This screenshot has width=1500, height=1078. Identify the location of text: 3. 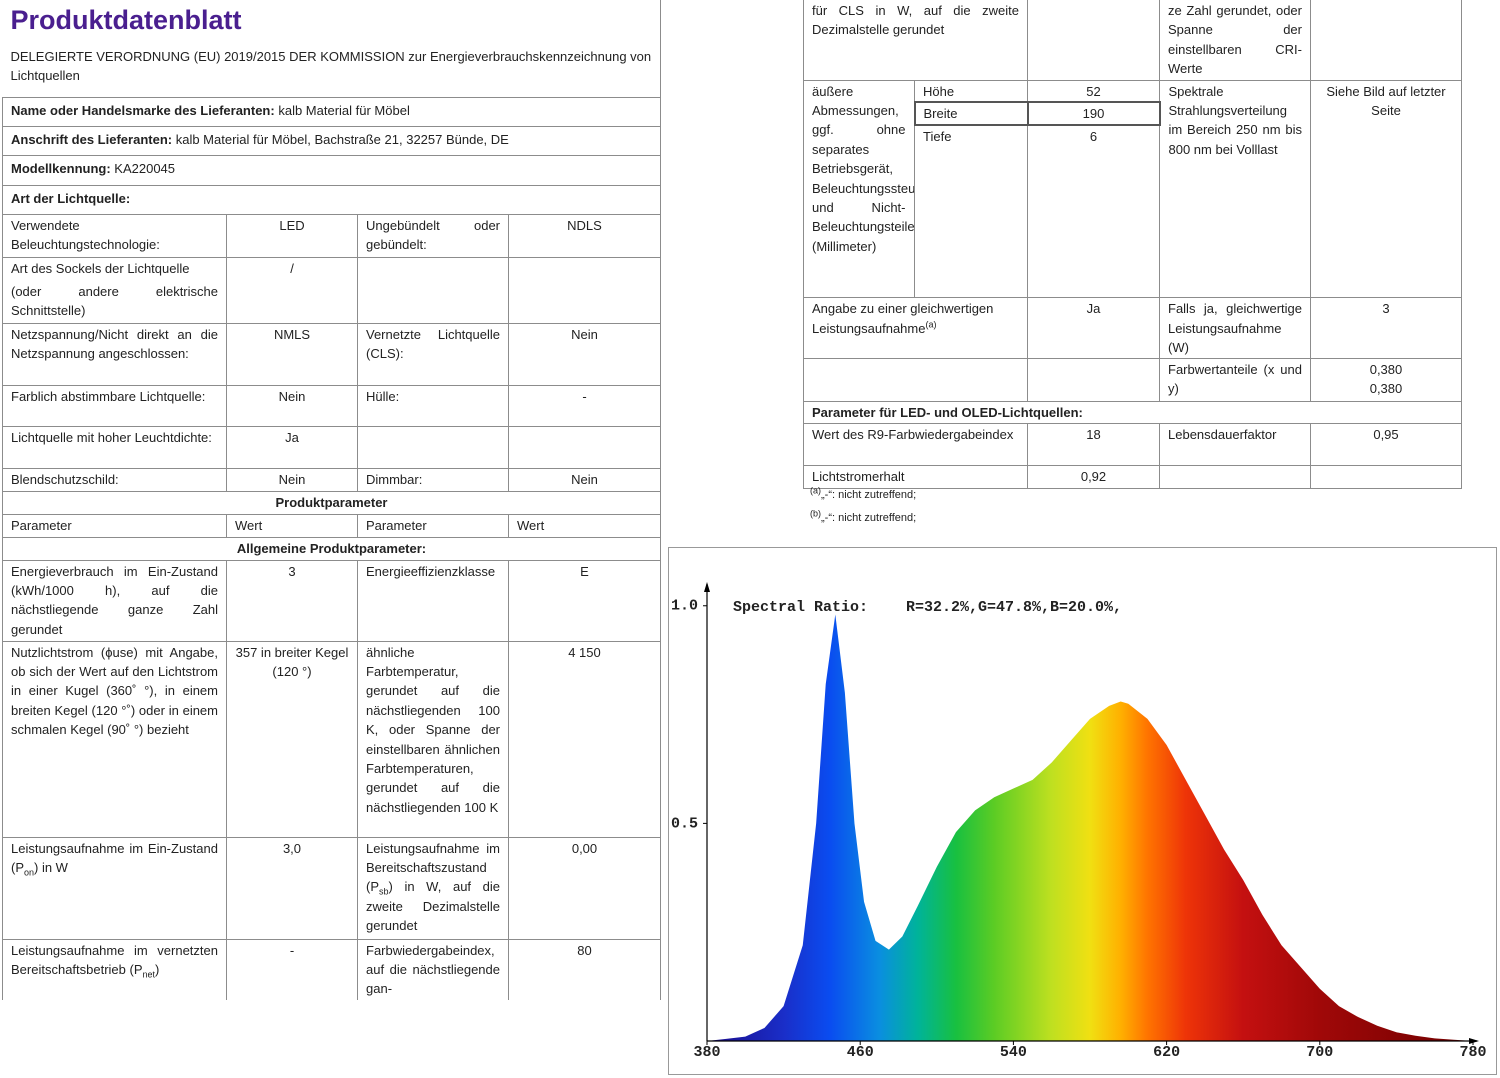
(1386, 328).